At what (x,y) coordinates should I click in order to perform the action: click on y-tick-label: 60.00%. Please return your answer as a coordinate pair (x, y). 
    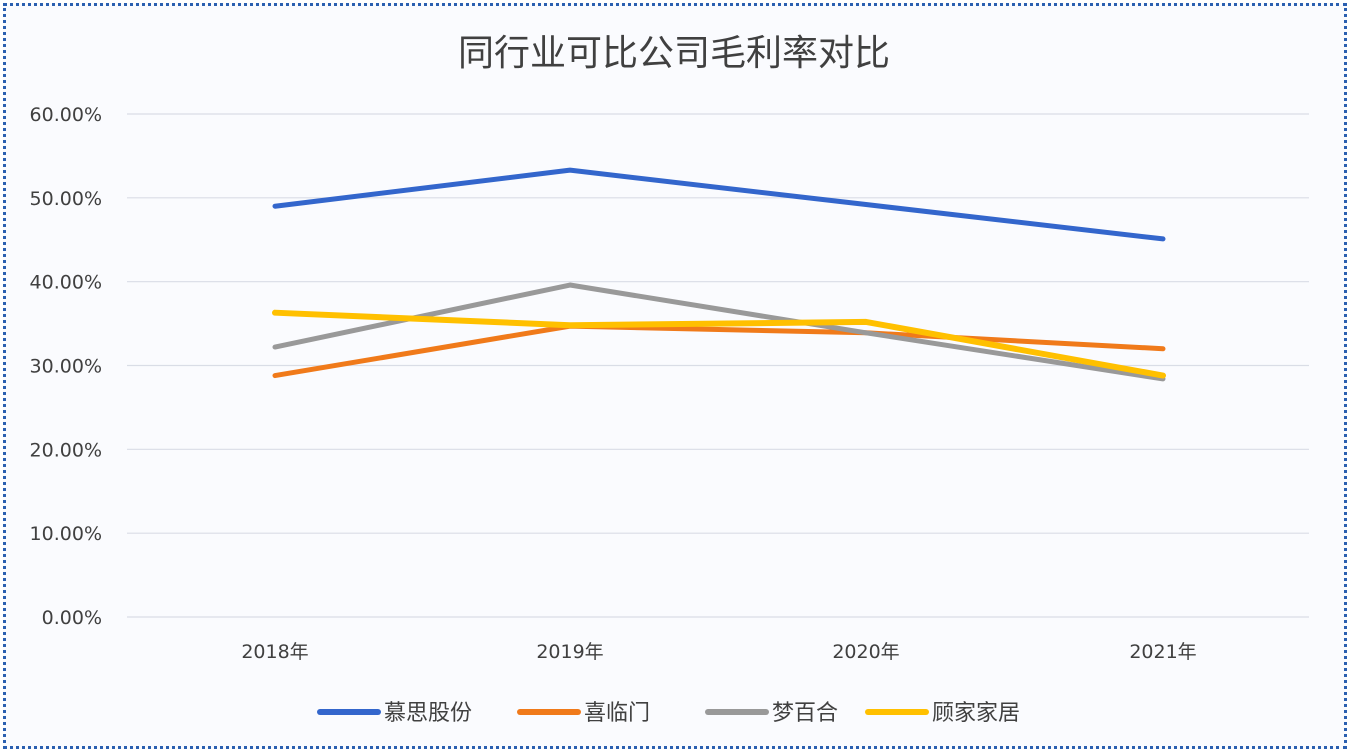
    Looking at the image, I should click on (66, 115).